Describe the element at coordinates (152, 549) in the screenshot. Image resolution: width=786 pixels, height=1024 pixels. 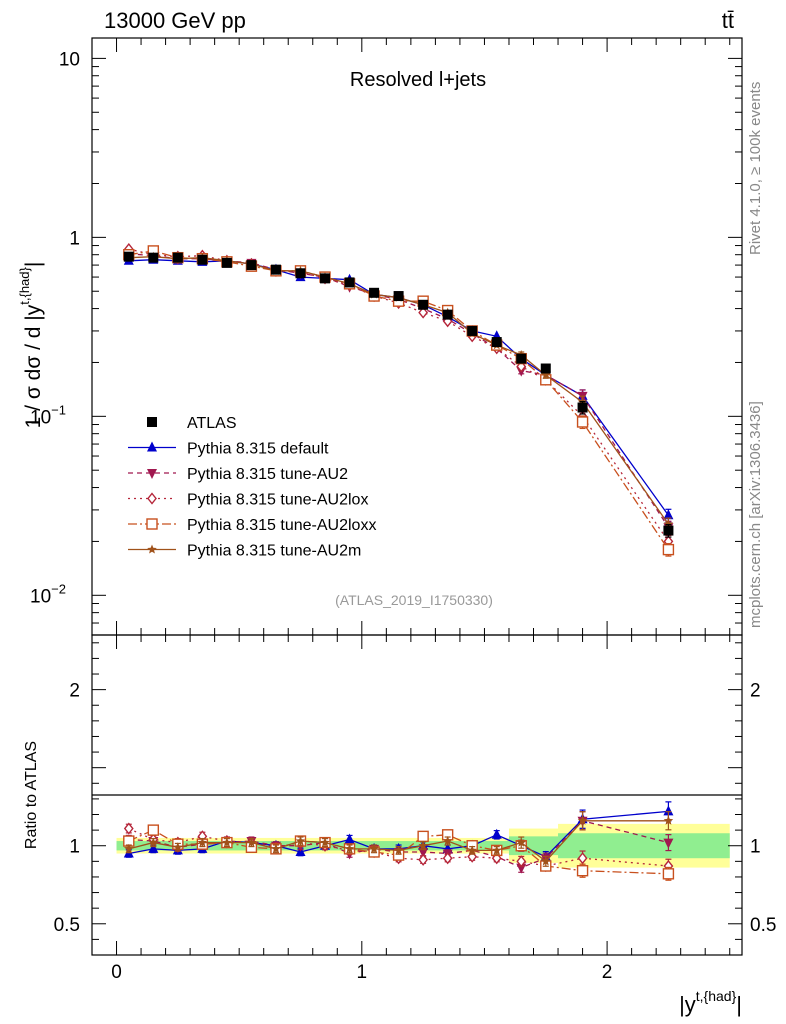
I see `legend-marker-pythia-8-315-tune-au2m` at that location.